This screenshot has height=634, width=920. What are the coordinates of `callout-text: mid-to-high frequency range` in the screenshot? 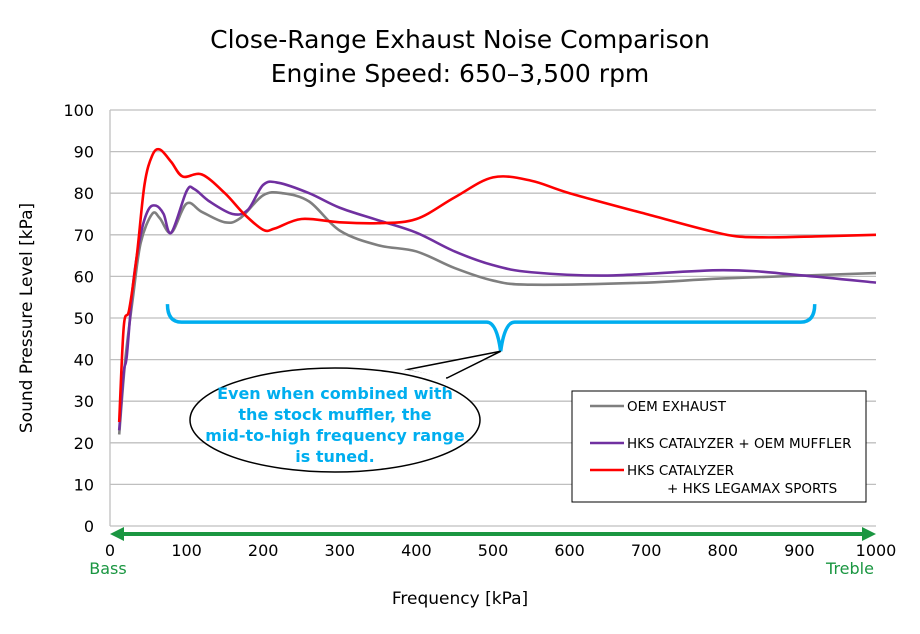 It's located at (335, 435).